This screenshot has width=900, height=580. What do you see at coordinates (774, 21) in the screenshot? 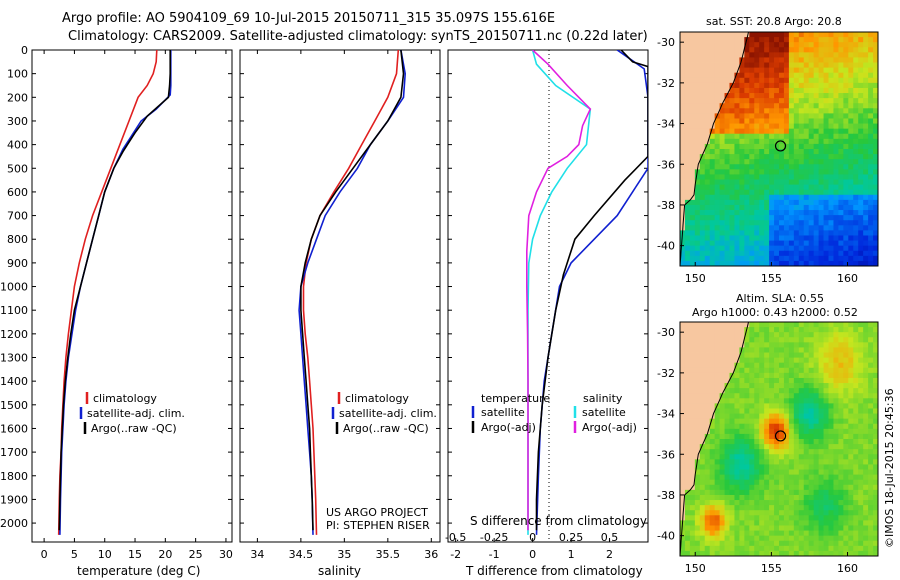
I see `sst-map-title: sat. SST: 20.8 Argo: 20.8` at bounding box center [774, 21].